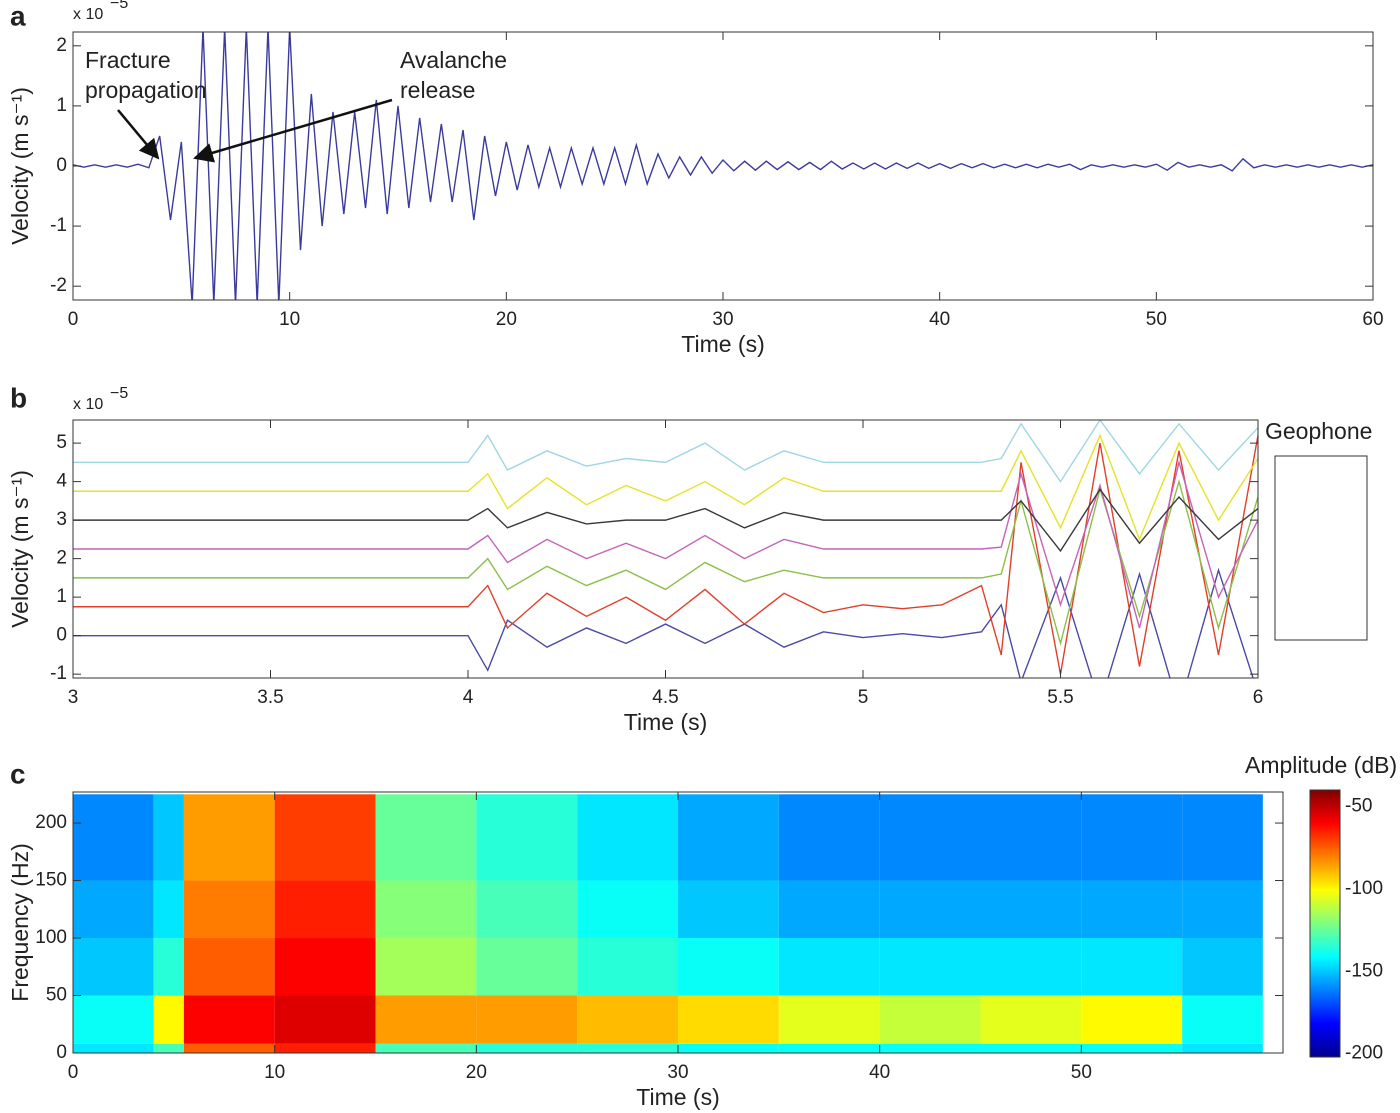 The width and height of the screenshot is (1400, 1113). What do you see at coordinates (51, 937) in the screenshot?
I see `y-tick-label: 100` at bounding box center [51, 937].